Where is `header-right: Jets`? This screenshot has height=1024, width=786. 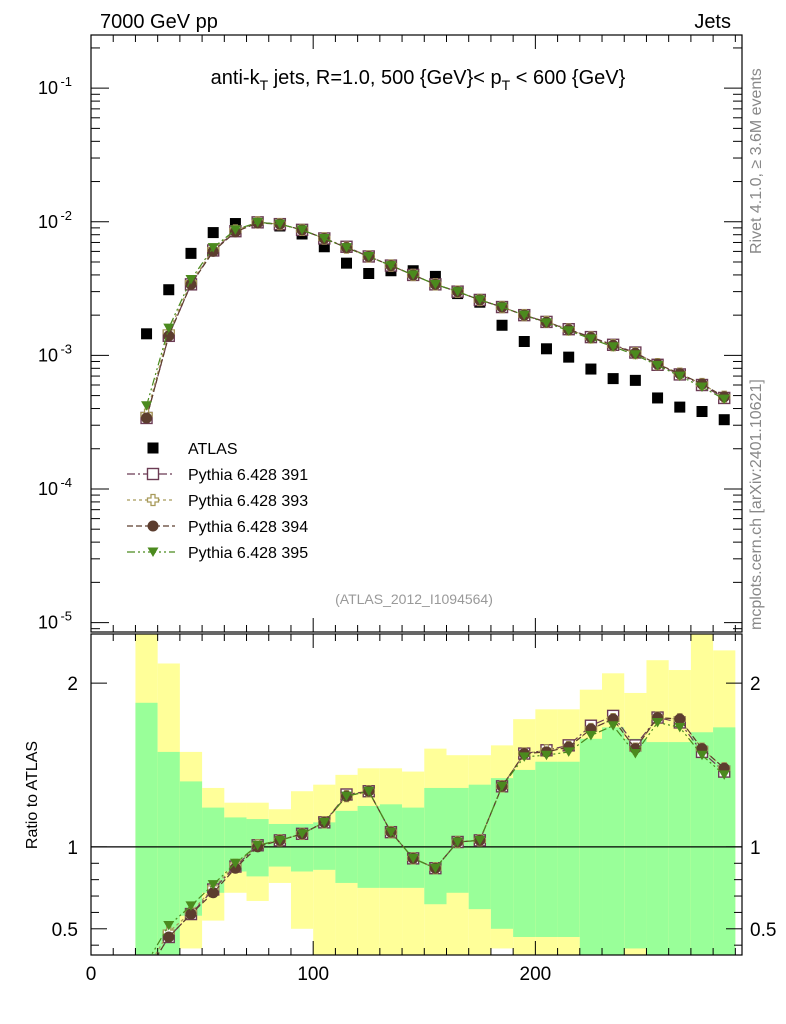 header-right: Jets is located at coordinates (712, 22).